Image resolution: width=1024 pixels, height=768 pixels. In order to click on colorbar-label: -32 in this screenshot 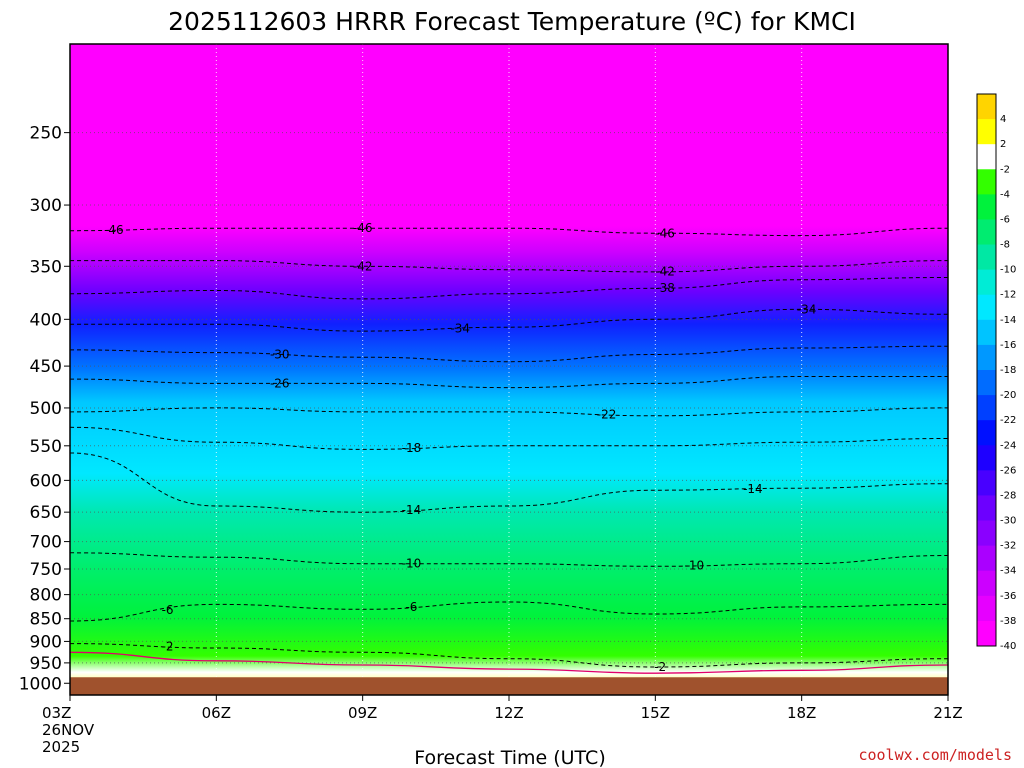, I will do `click(1008, 546)`.